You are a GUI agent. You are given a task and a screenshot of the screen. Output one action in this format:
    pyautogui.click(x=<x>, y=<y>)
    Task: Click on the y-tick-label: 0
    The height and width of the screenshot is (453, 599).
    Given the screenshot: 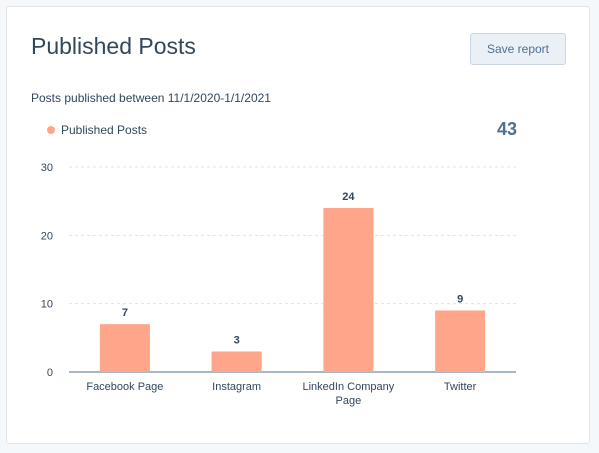 What is the action you would take?
    pyautogui.click(x=50, y=373)
    